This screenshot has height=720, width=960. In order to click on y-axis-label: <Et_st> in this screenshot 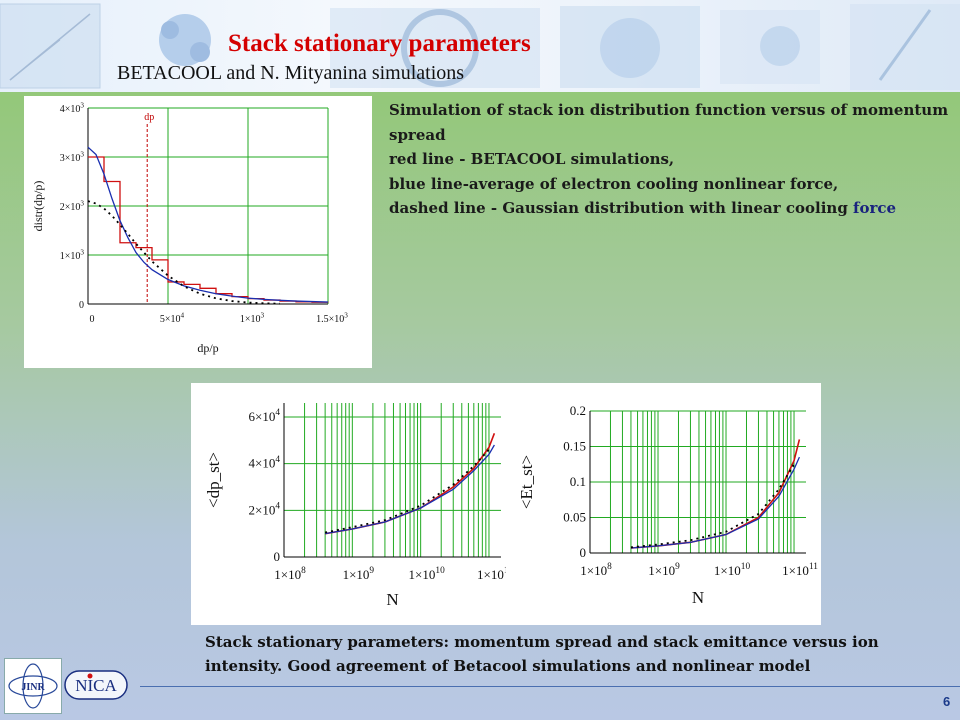, I will do `click(526, 482)`.